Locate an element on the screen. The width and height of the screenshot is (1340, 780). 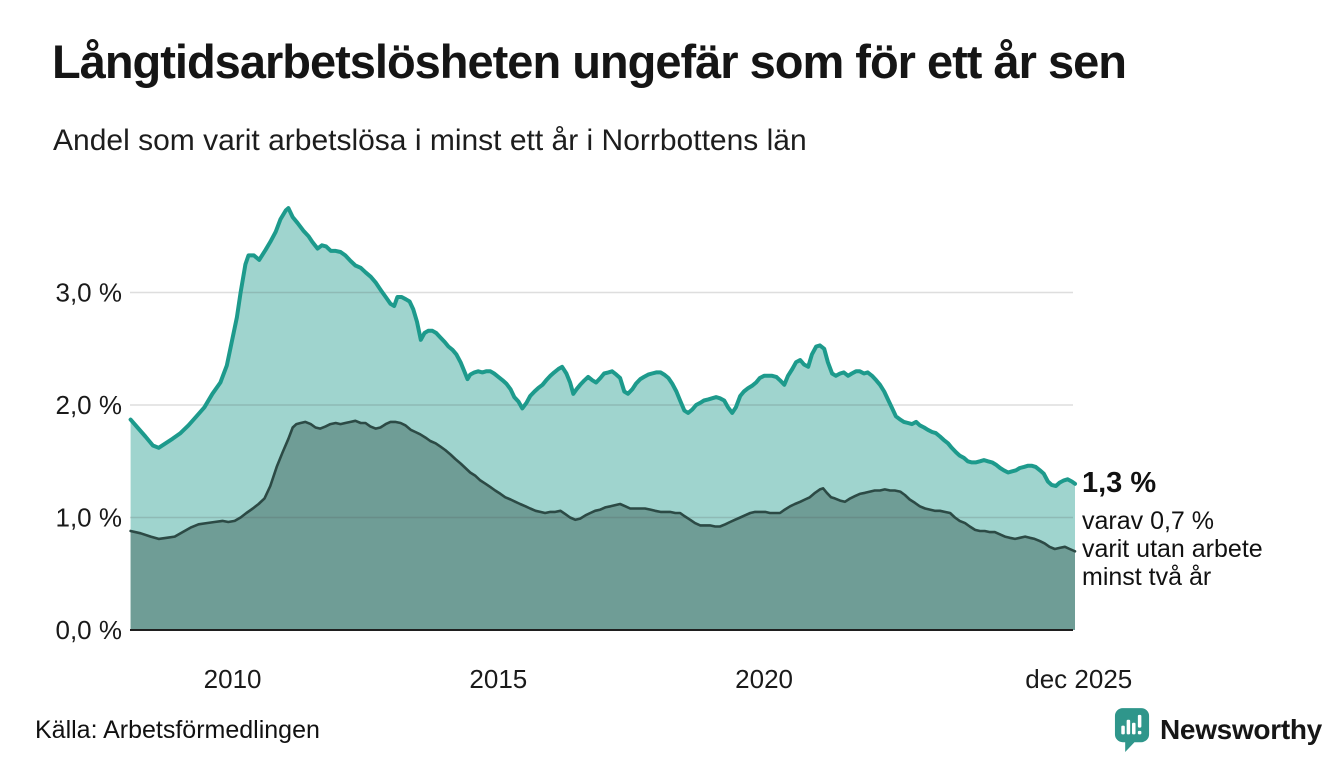
newsworthy-wordmark: Newsworthy is located at coordinates (1241, 729).